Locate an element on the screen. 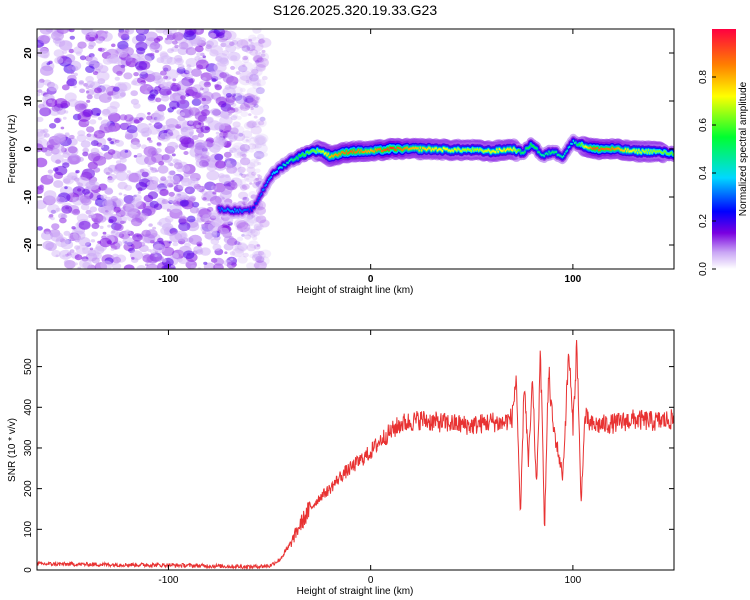  y-tick-label: 400 is located at coordinates (28, 407).